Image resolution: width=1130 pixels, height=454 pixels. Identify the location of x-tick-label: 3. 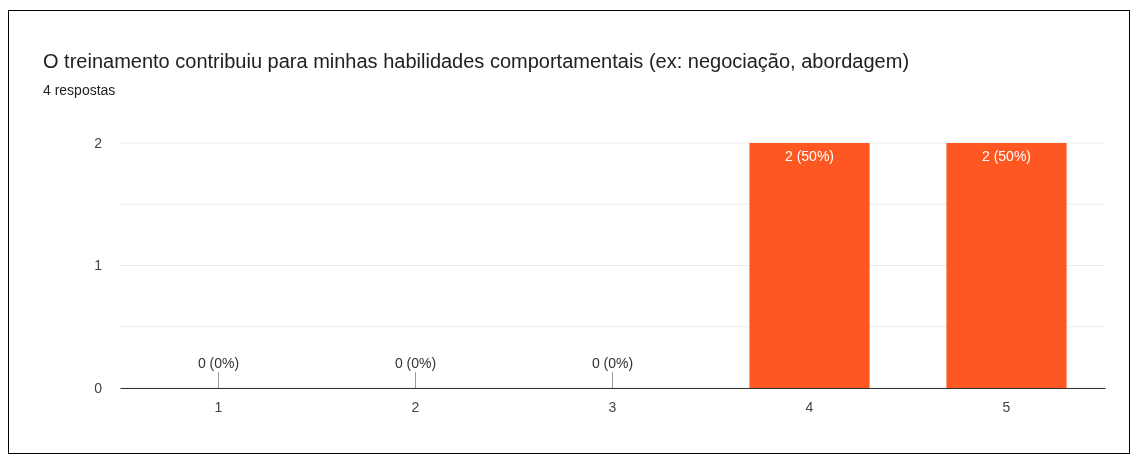
(612, 406).